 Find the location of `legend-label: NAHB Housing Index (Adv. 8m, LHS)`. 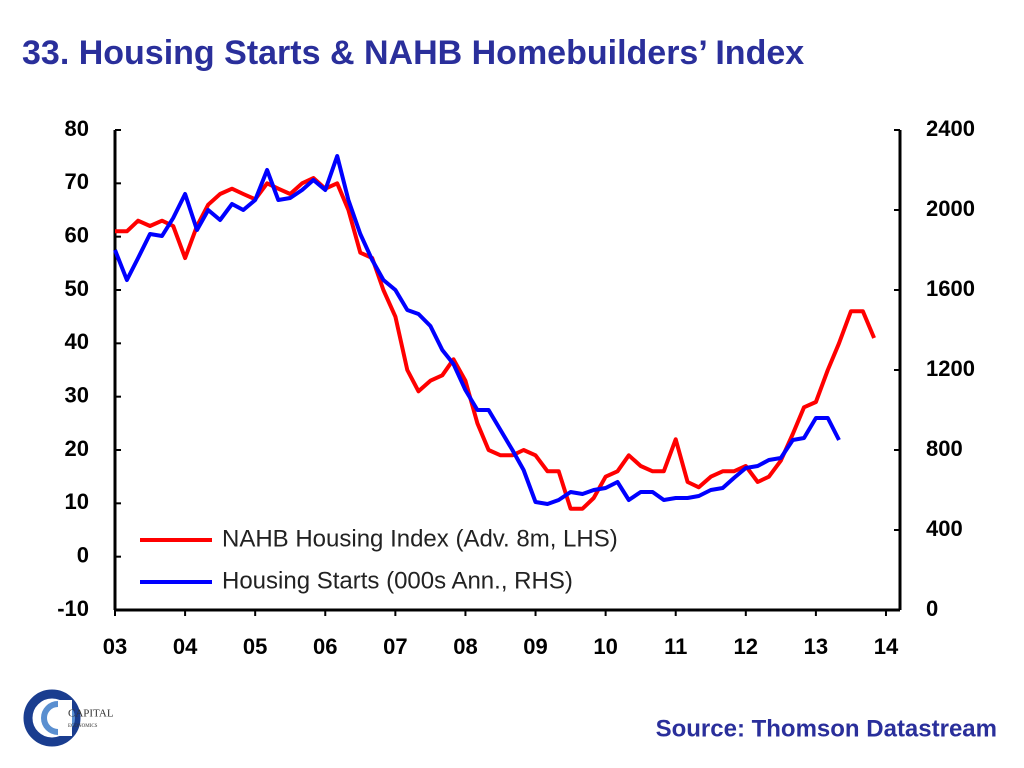

legend-label: NAHB Housing Index (Adv. 8m, LHS) is located at coordinates (420, 538).